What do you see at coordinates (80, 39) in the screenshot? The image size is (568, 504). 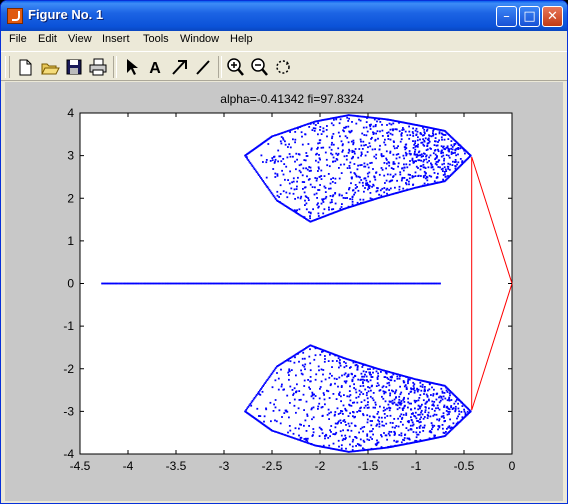 I see `menu-view: View` at bounding box center [80, 39].